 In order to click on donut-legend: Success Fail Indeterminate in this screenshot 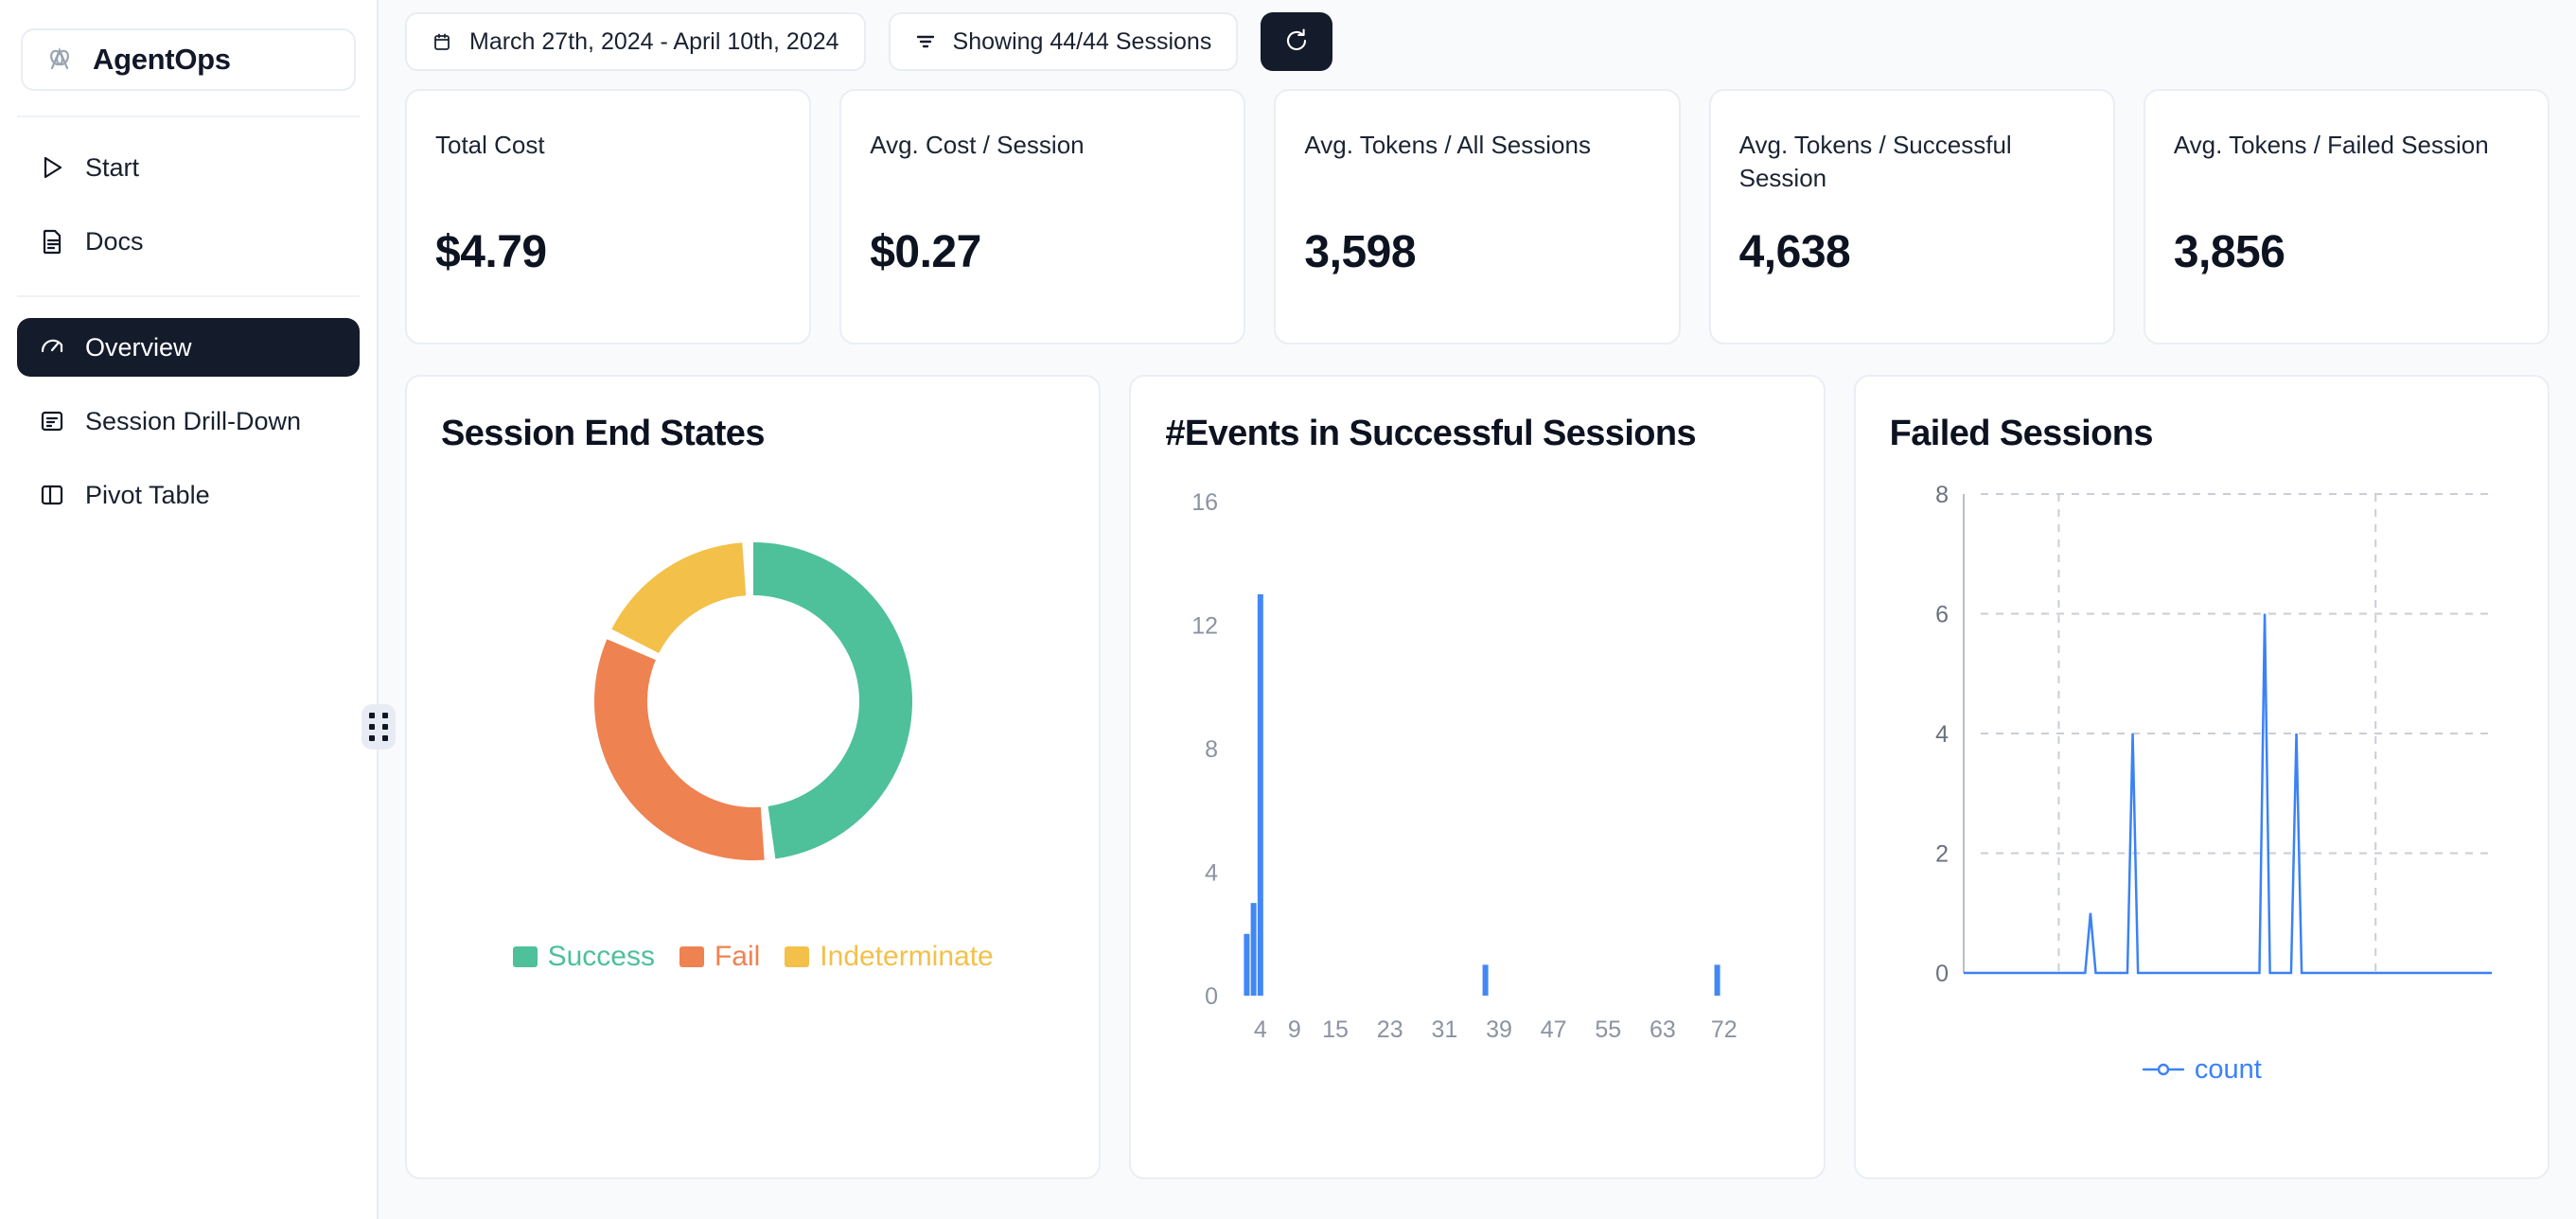, I will do `click(753, 956)`.